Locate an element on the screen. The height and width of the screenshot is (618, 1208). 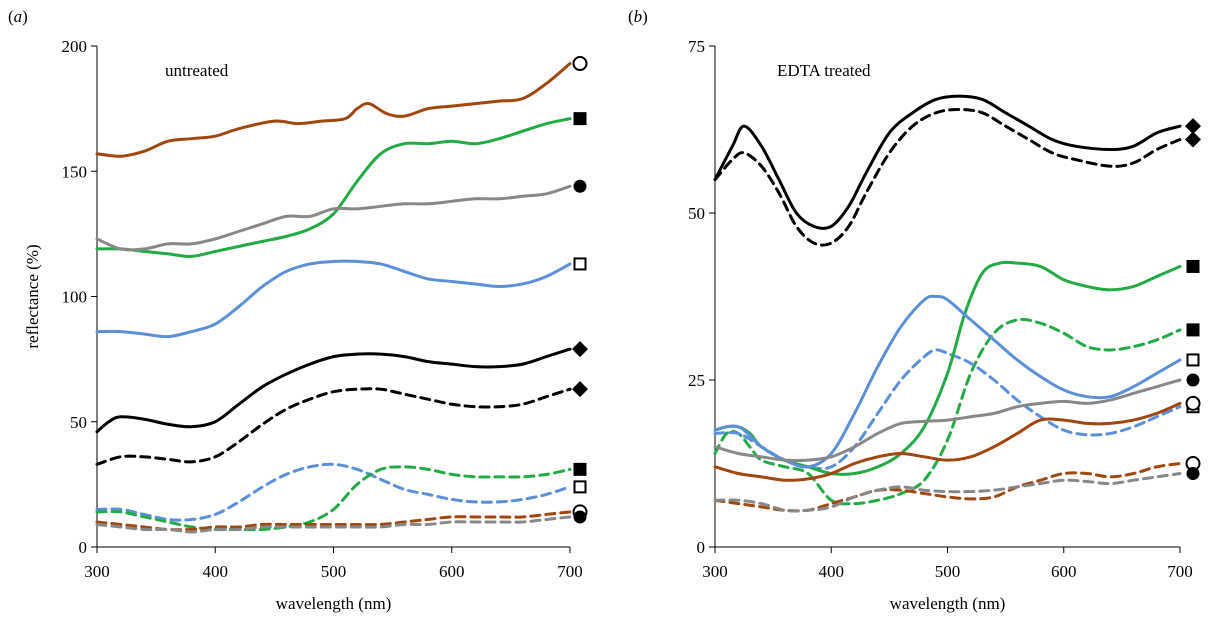
y-tick-label: 25 is located at coordinates (696, 380).